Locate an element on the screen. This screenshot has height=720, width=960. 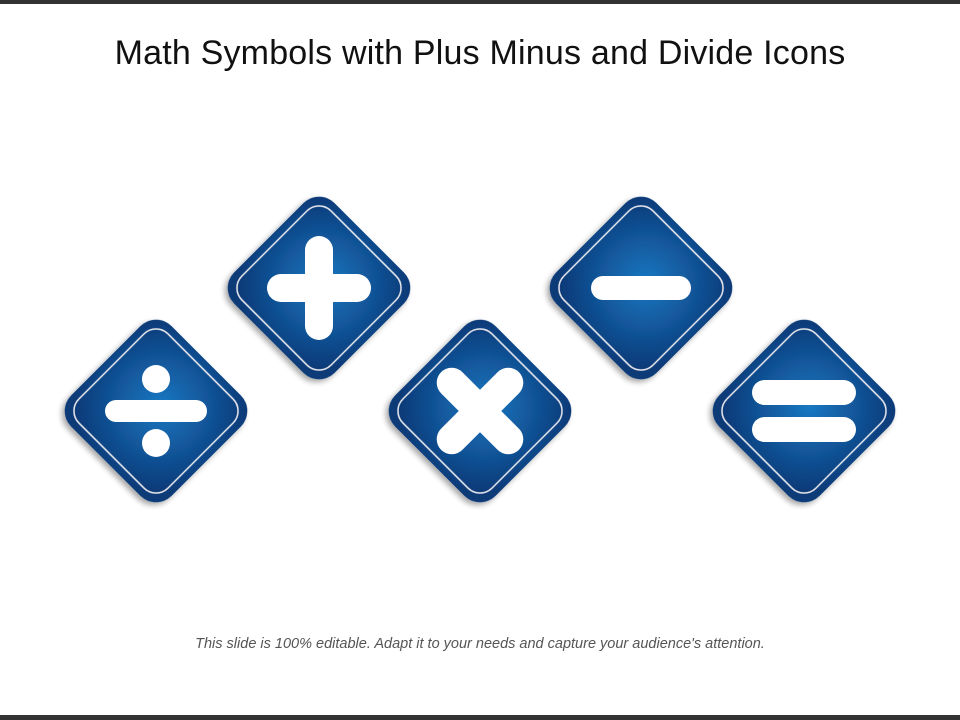
divide-tile is located at coordinates (156, 411).